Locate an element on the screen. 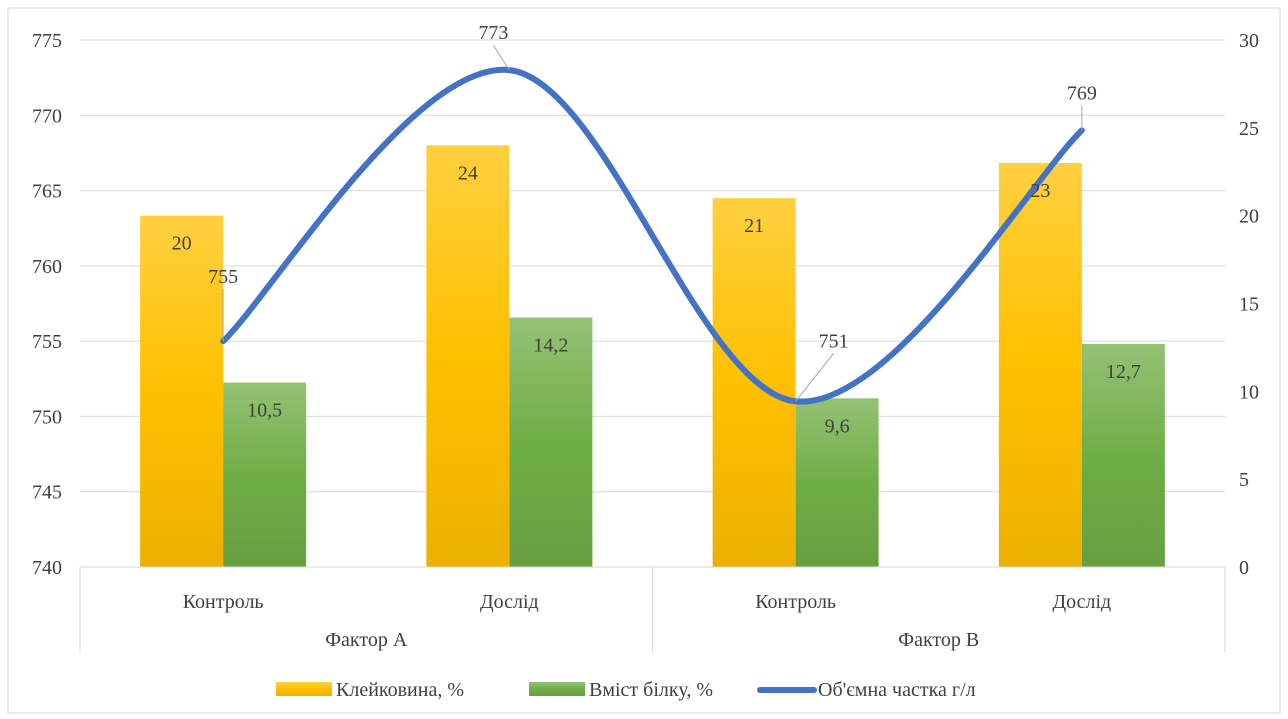 The height and width of the screenshot is (719, 1288). bar-data-label: 23 is located at coordinates (1040, 191).